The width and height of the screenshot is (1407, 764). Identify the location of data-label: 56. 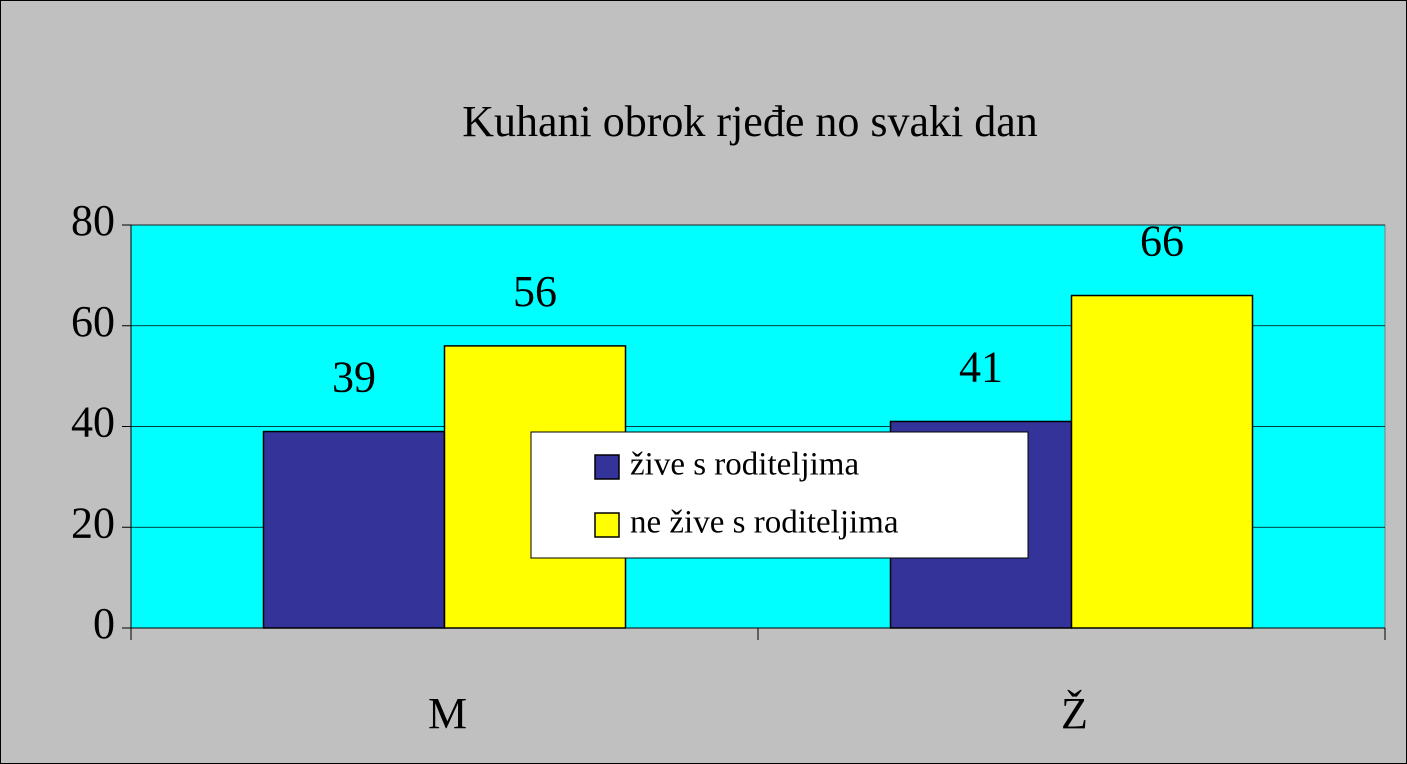
(535, 291).